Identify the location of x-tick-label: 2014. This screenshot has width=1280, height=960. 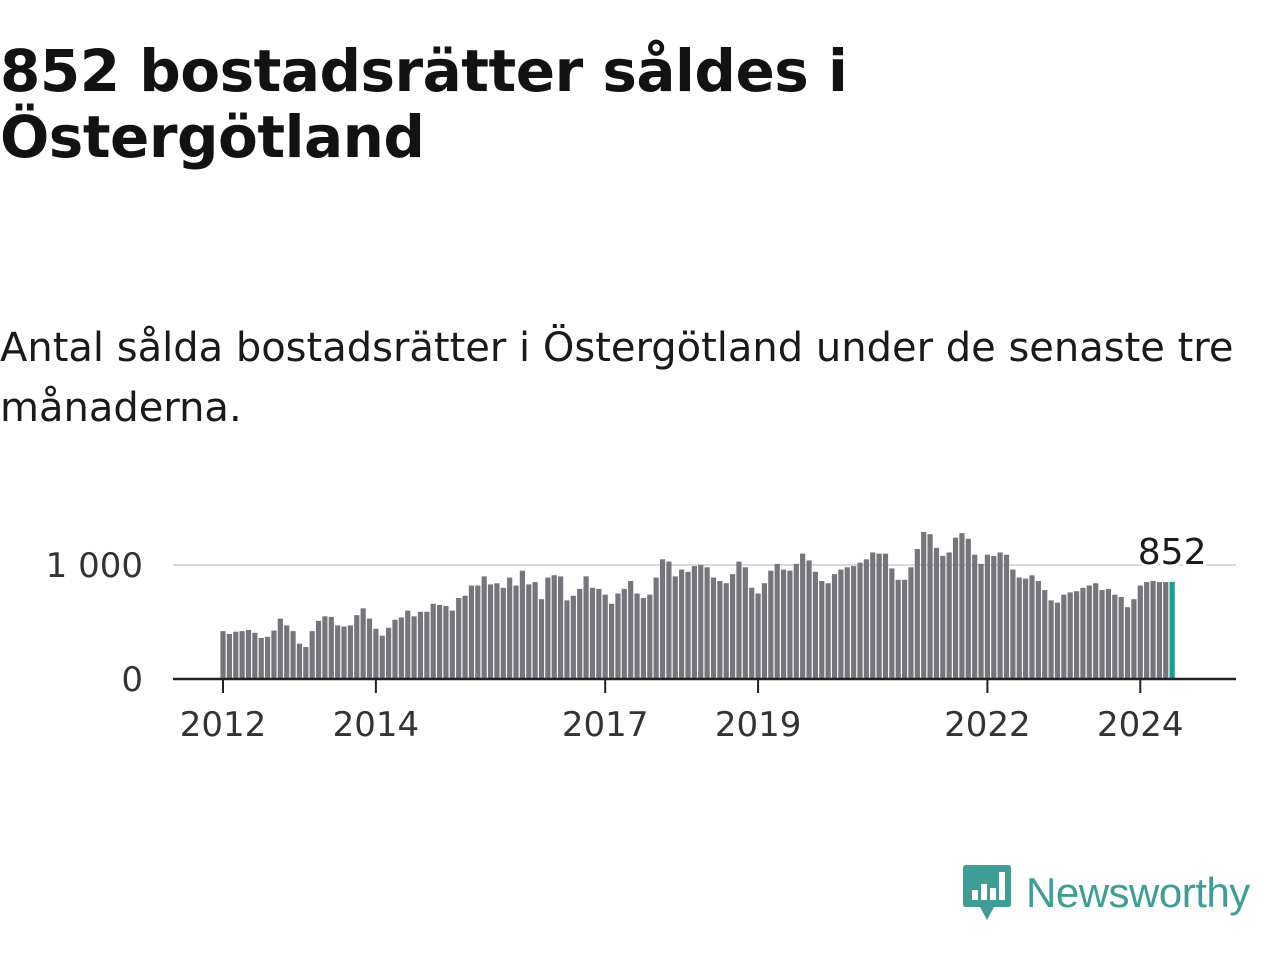
(376, 725).